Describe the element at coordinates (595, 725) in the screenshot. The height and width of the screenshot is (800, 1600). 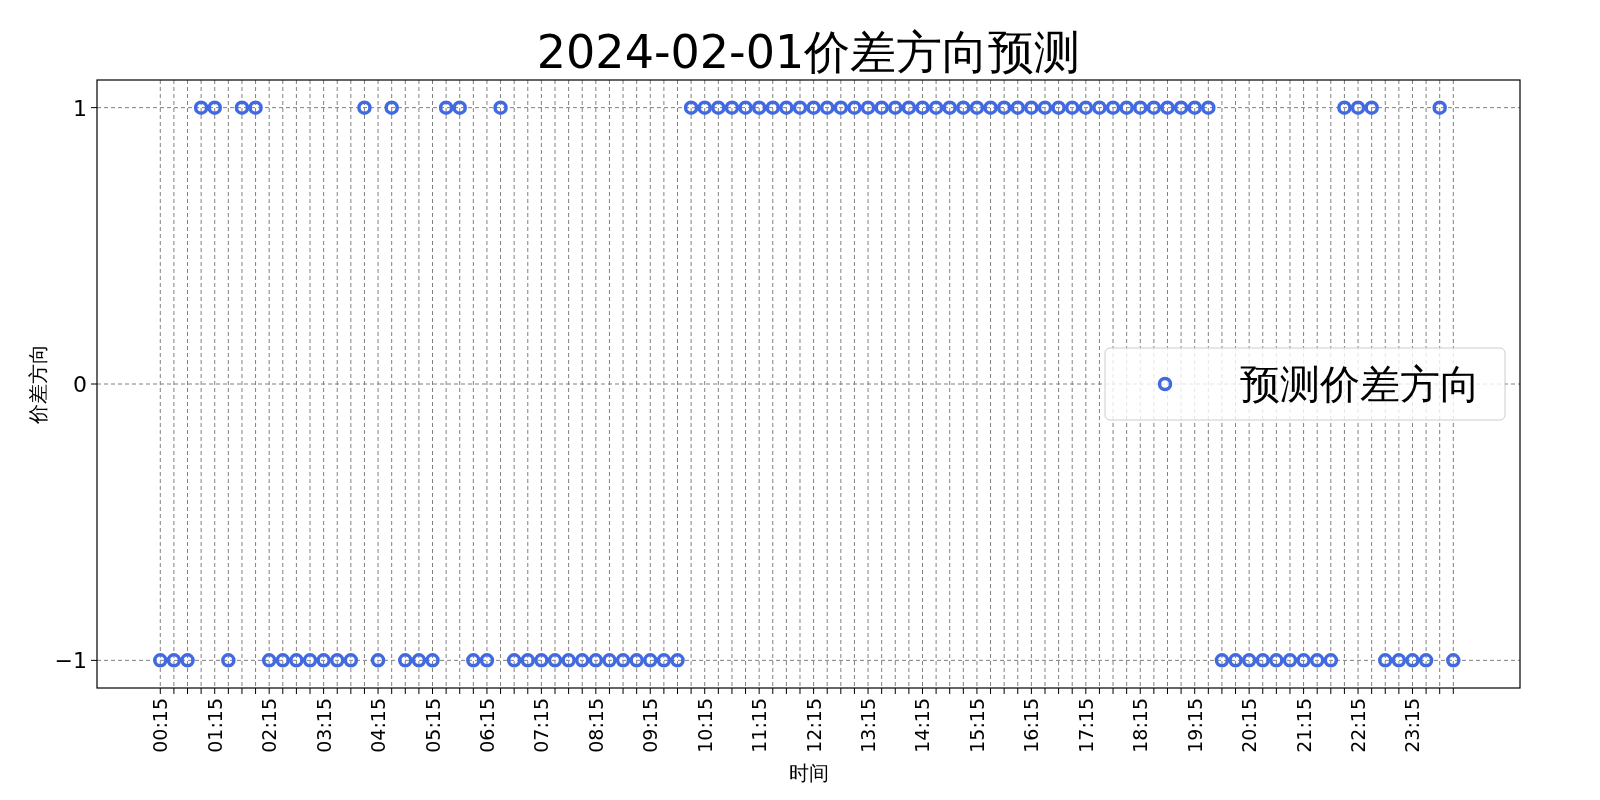
I see `x-tick-label: 08:15` at that location.